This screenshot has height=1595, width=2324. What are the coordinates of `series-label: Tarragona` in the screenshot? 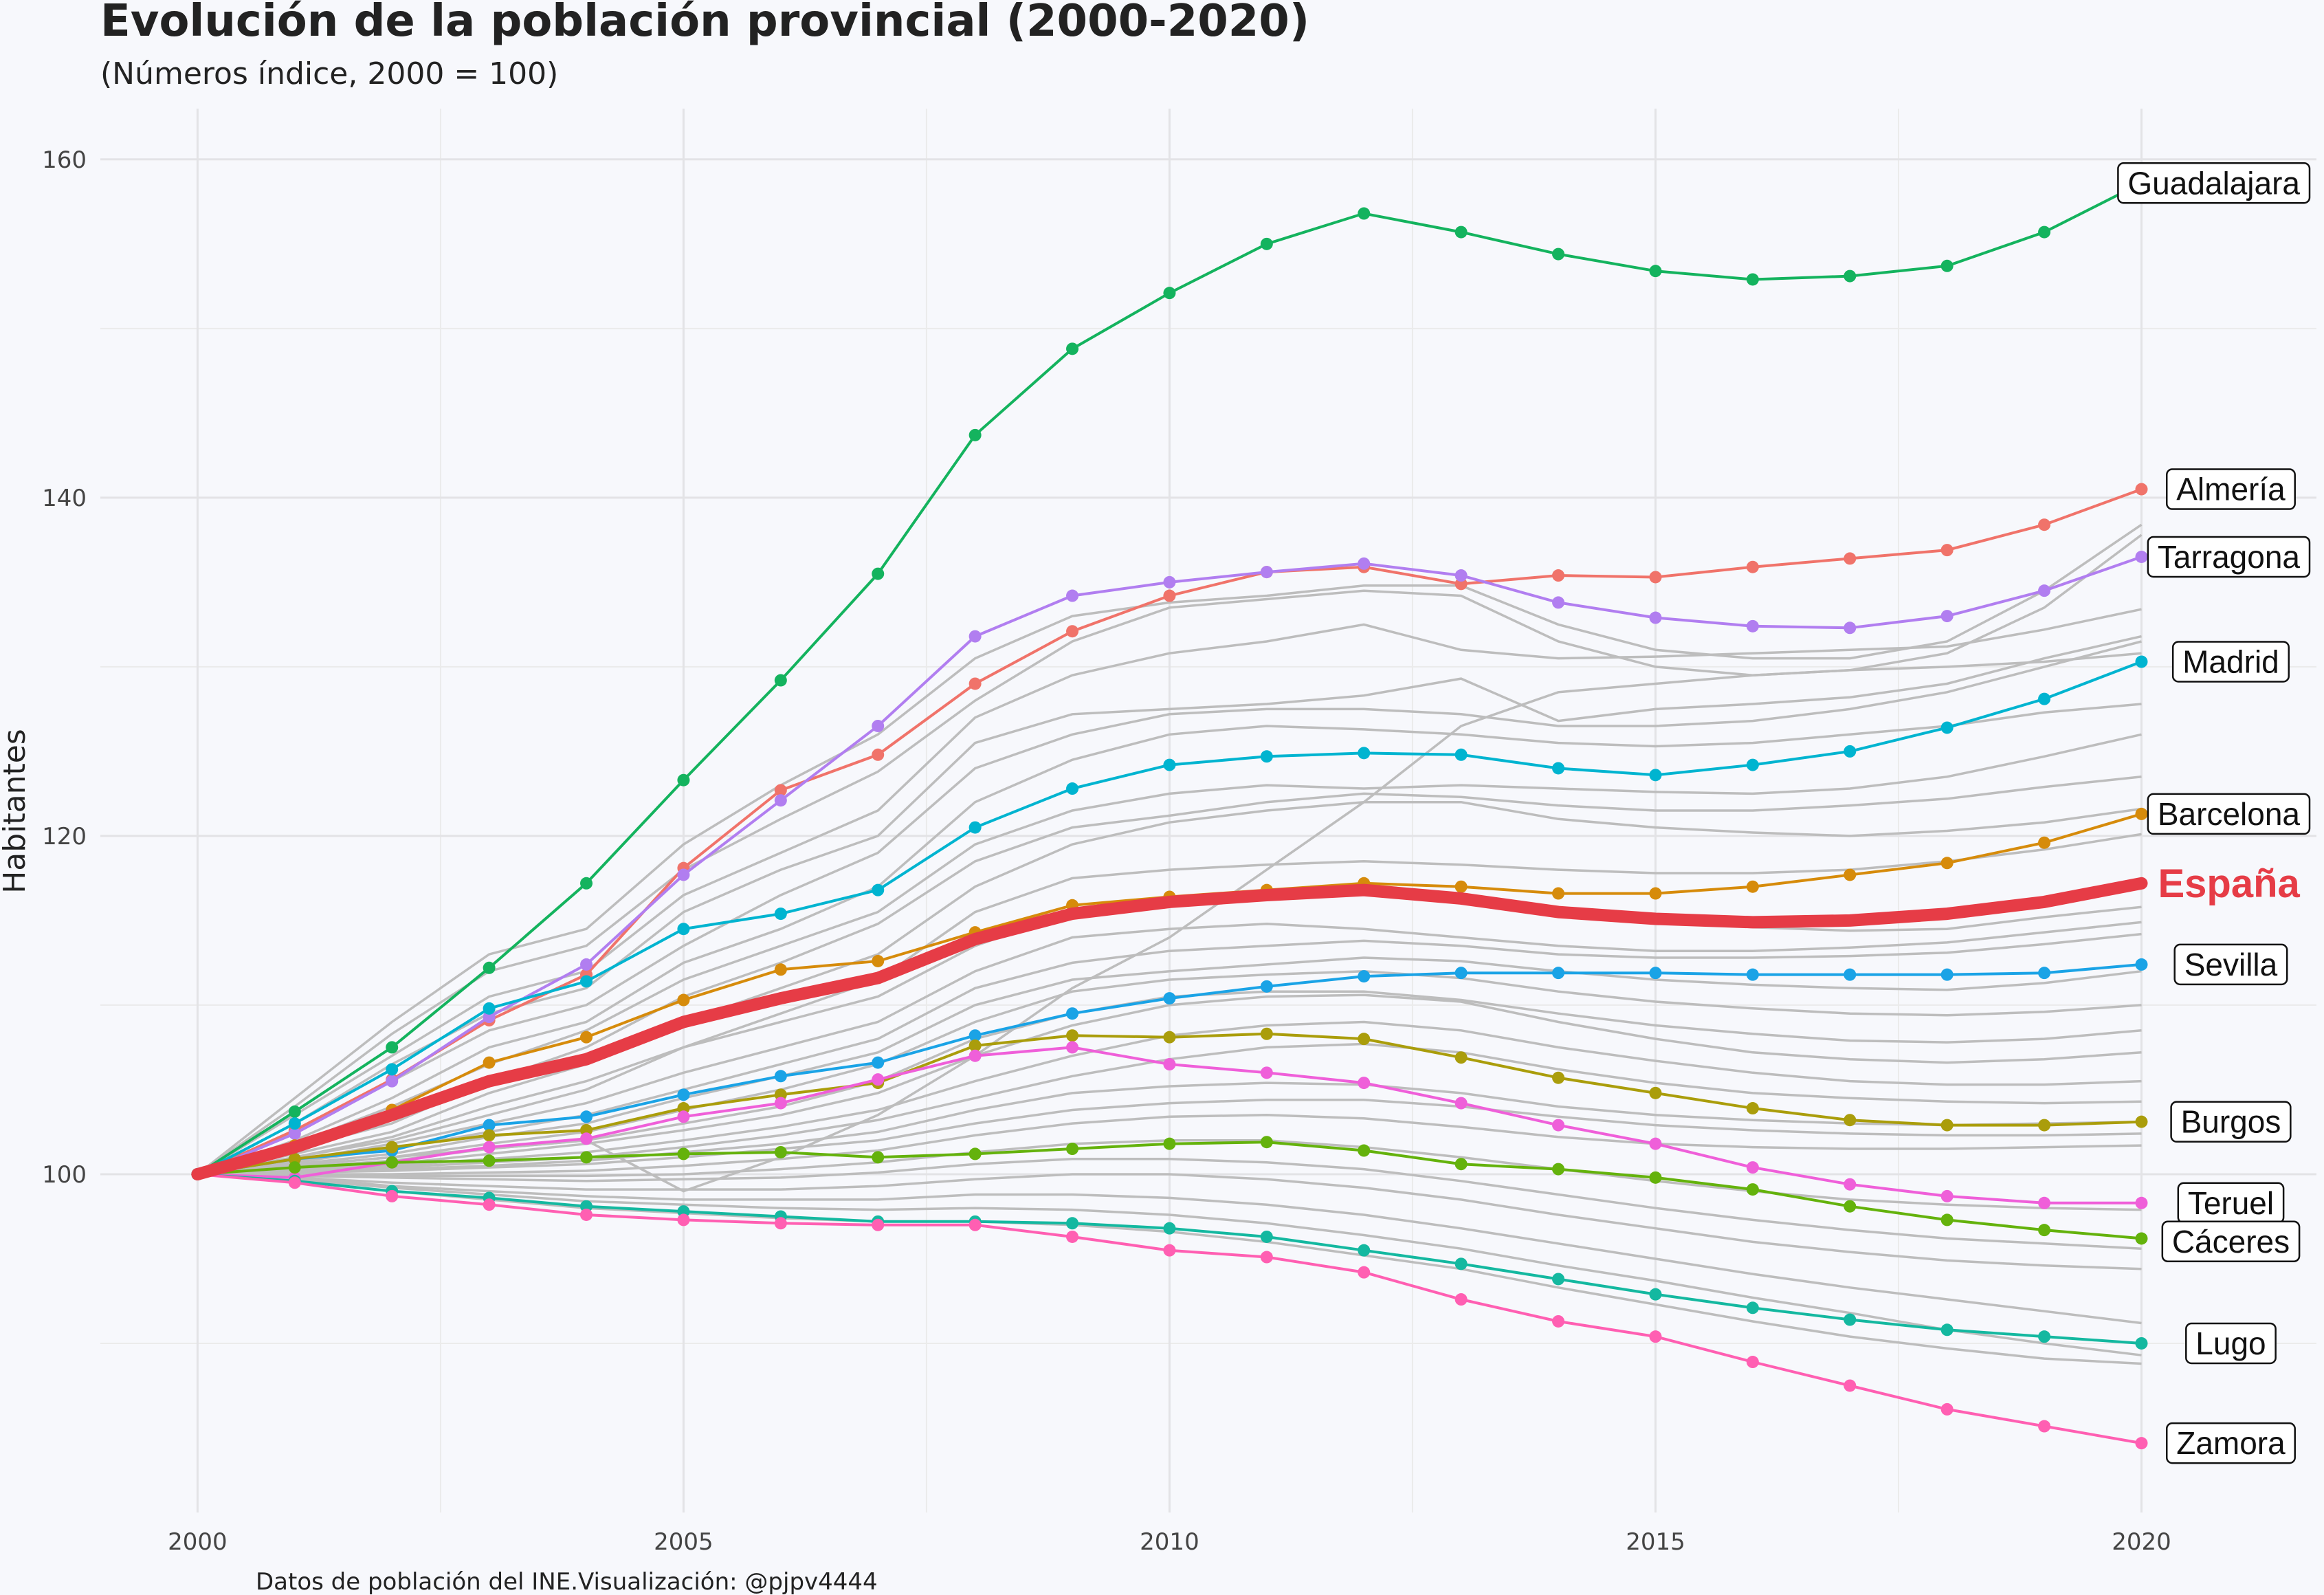 It's located at (2229, 557).